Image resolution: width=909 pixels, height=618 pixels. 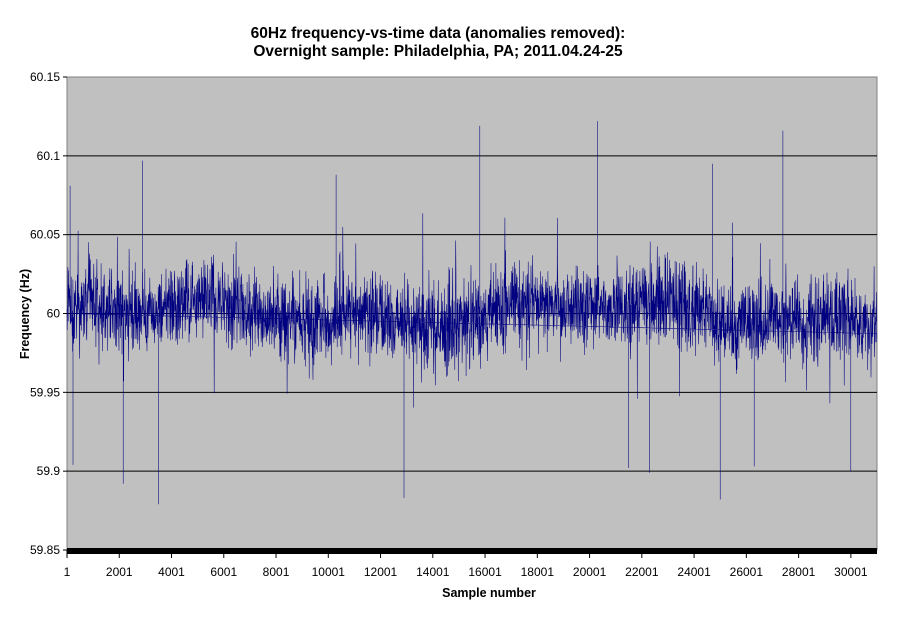 What do you see at coordinates (49, 471) in the screenshot?
I see `y-tick-label: 59.9` at bounding box center [49, 471].